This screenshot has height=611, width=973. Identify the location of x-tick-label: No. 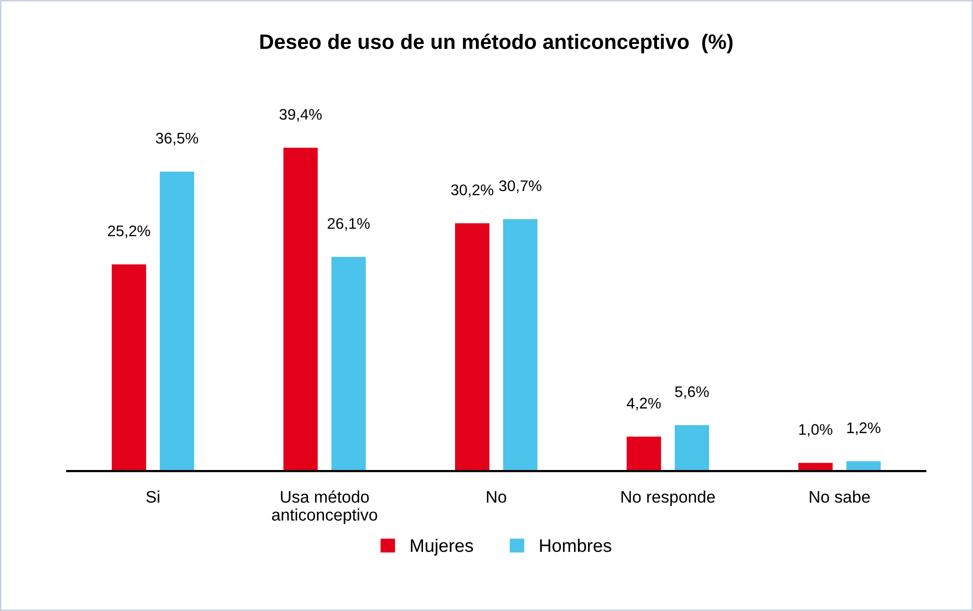
(496, 497).